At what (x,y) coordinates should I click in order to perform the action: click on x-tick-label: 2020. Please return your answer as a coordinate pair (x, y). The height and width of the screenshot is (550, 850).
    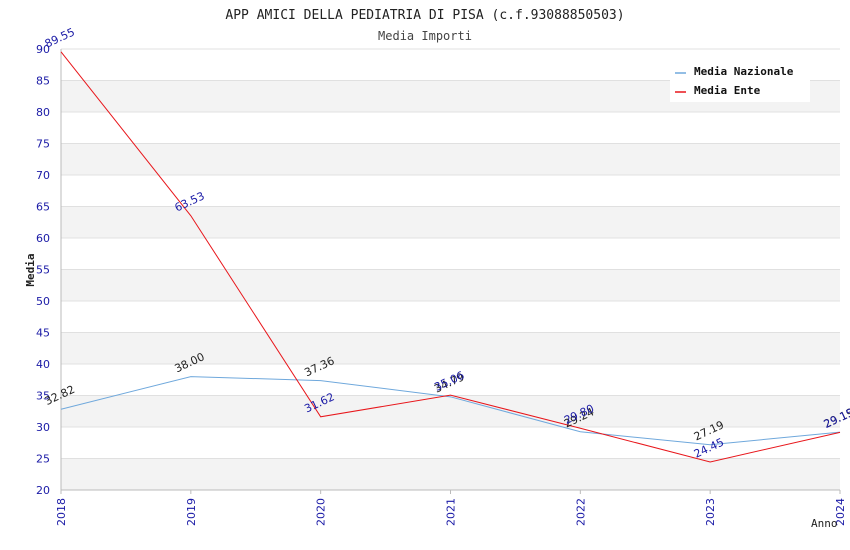
    Looking at the image, I should click on (321, 512).